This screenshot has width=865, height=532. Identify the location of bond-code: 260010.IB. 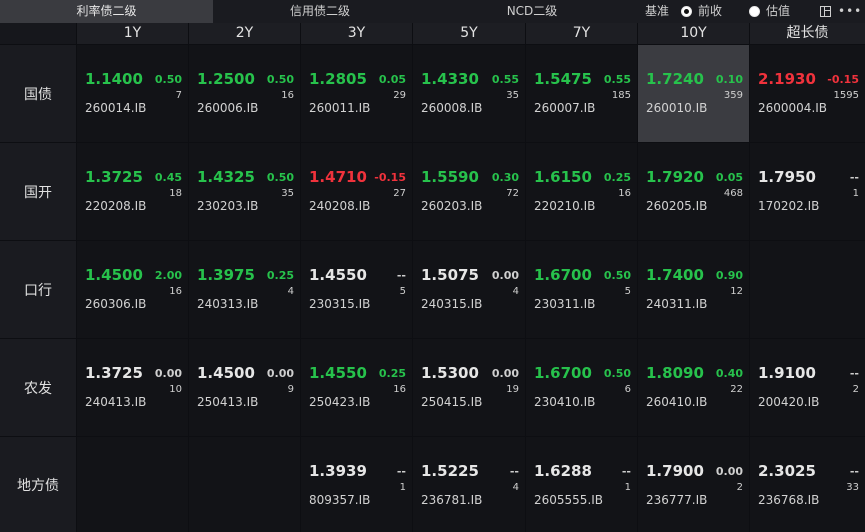
(677, 108).